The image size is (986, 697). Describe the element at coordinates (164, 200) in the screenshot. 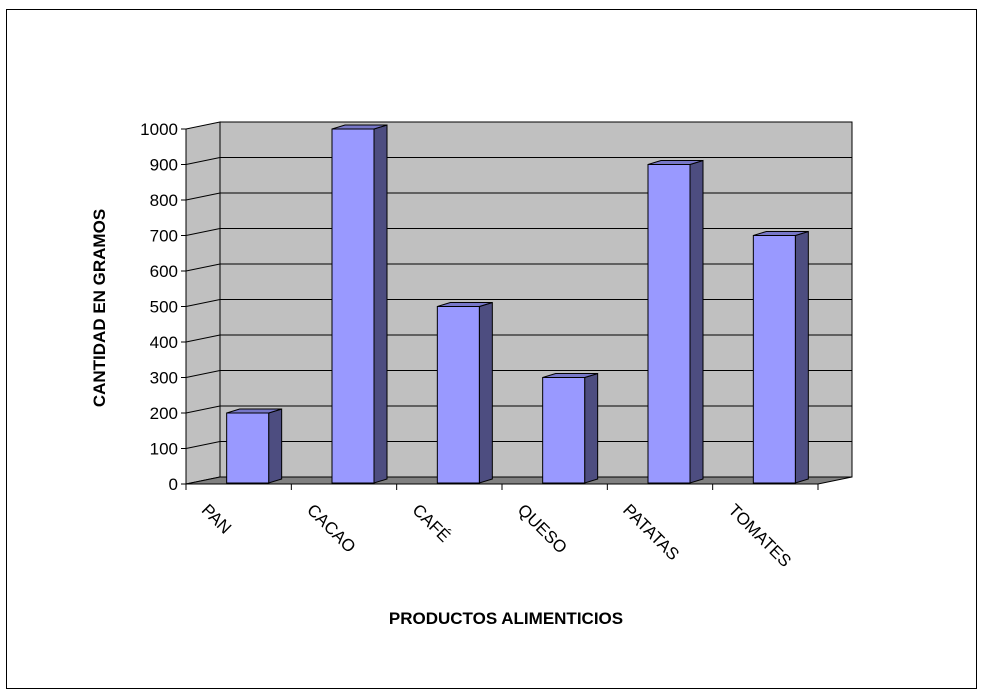

I see `y-tick-label: 800` at that location.